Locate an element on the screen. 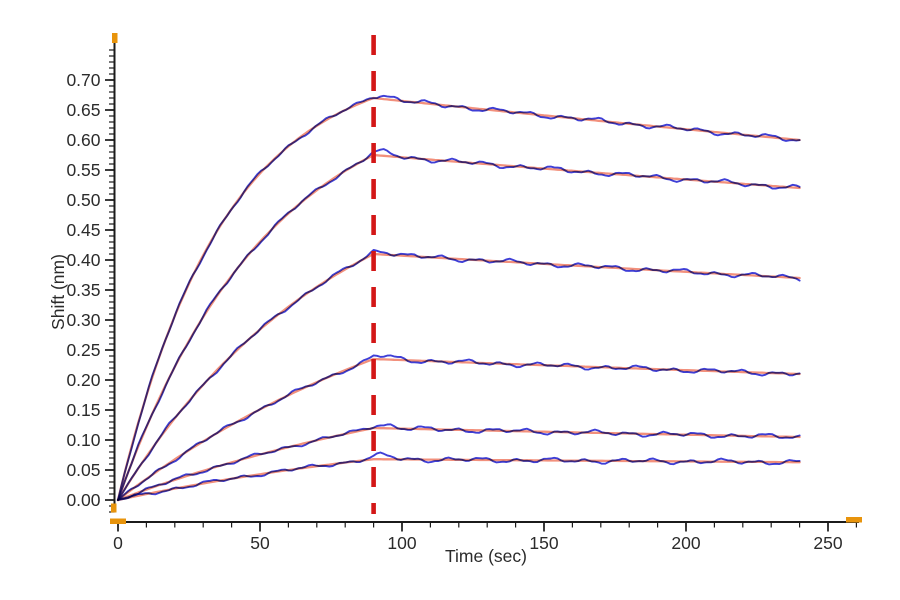 The height and width of the screenshot is (600, 900). fit-curve is located at coordinates (458, 464).